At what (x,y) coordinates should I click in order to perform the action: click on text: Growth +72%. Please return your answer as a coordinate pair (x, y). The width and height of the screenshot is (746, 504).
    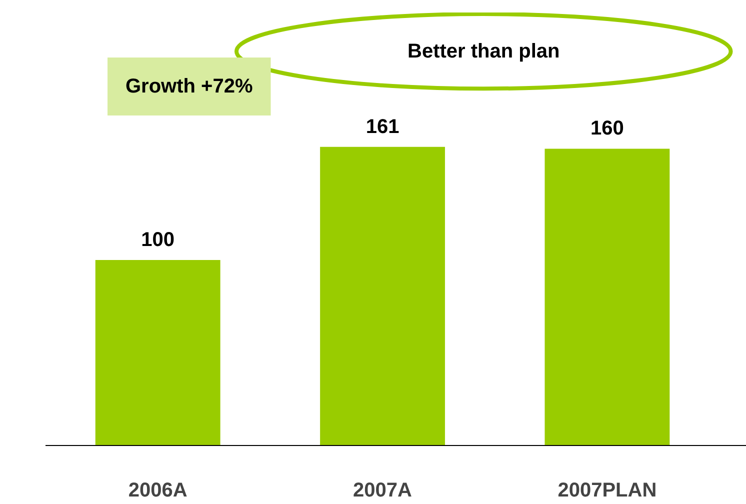
    Looking at the image, I should click on (189, 87).